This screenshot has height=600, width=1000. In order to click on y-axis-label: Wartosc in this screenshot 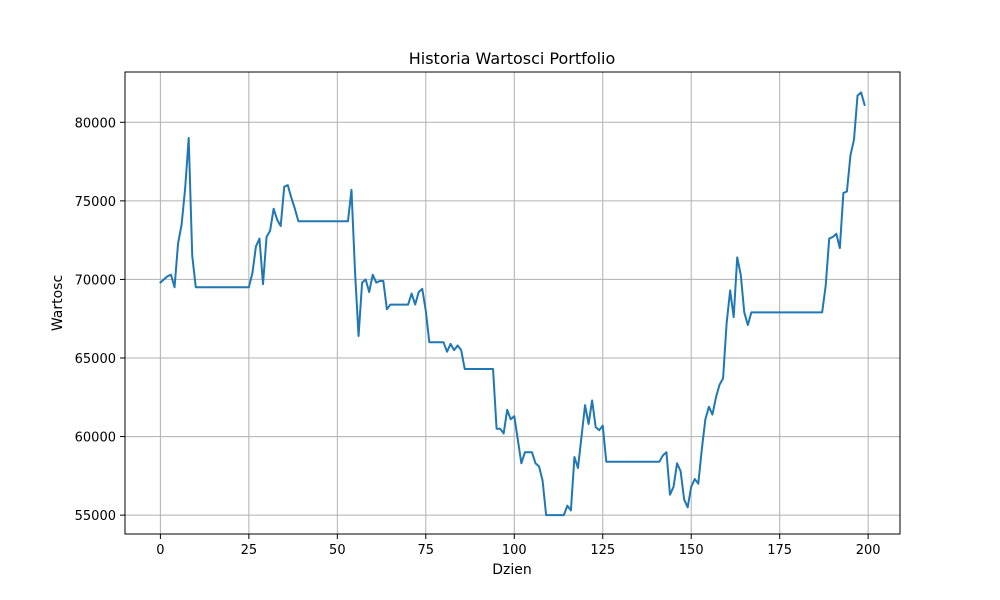, I will do `click(58, 303)`.